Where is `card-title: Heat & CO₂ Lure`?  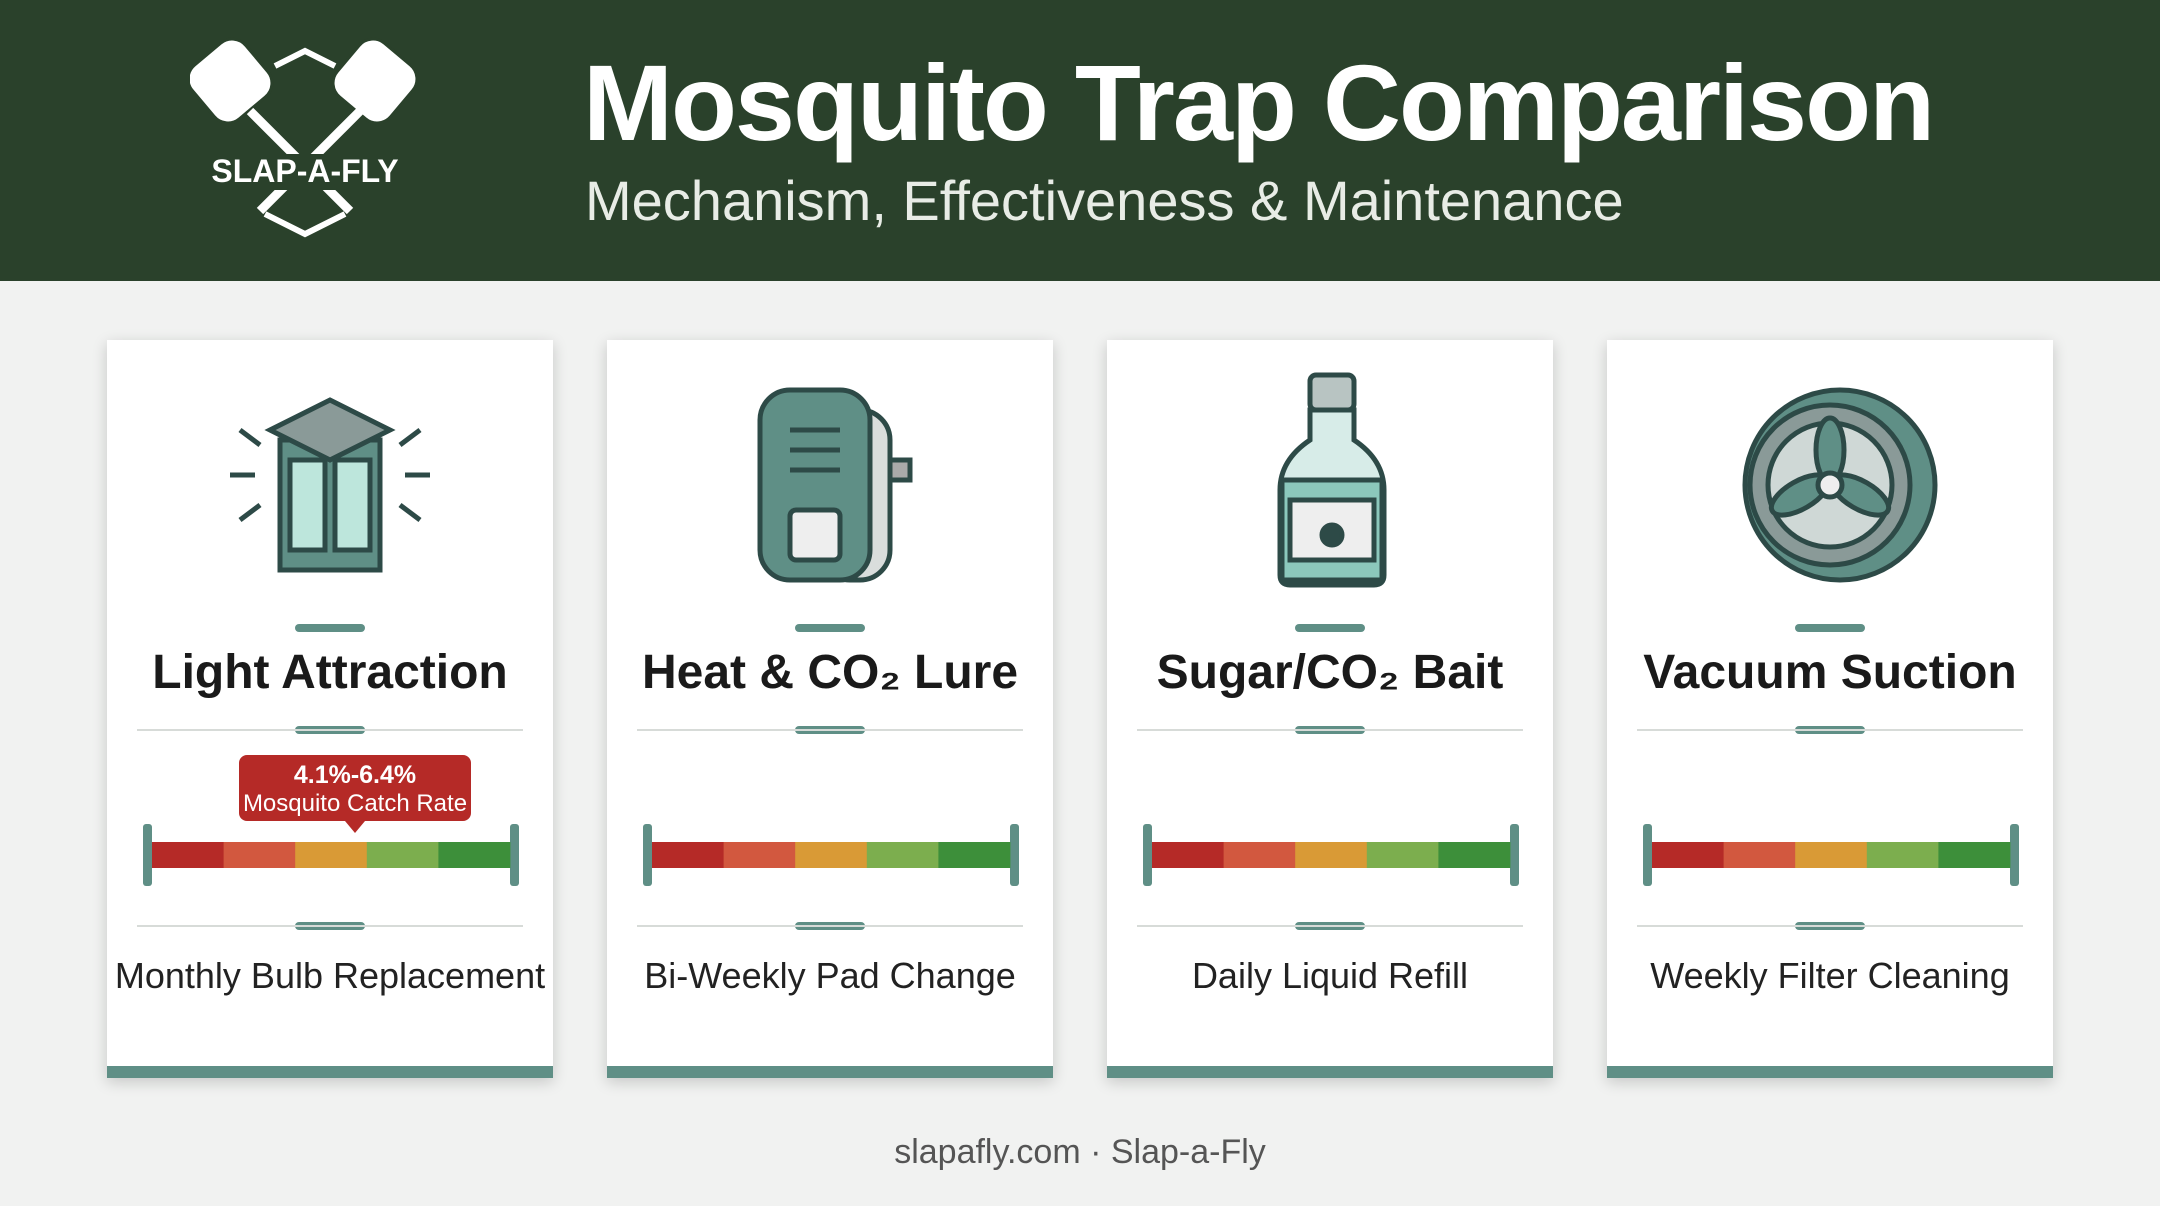
card-title: Heat & CO₂ Lure is located at coordinates (830, 672).